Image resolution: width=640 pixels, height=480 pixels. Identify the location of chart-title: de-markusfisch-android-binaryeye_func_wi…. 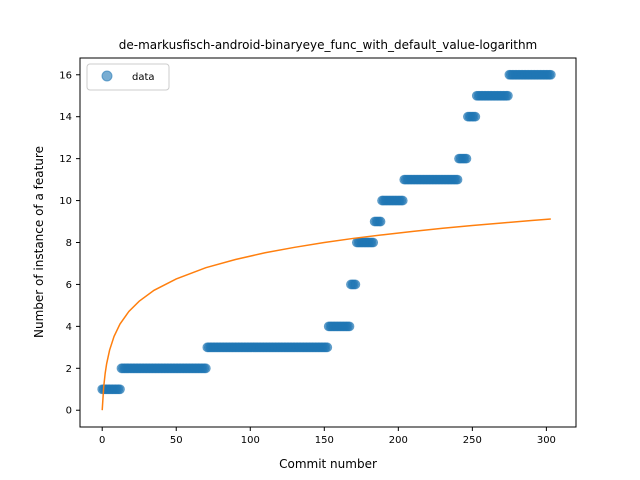
(328, 45).